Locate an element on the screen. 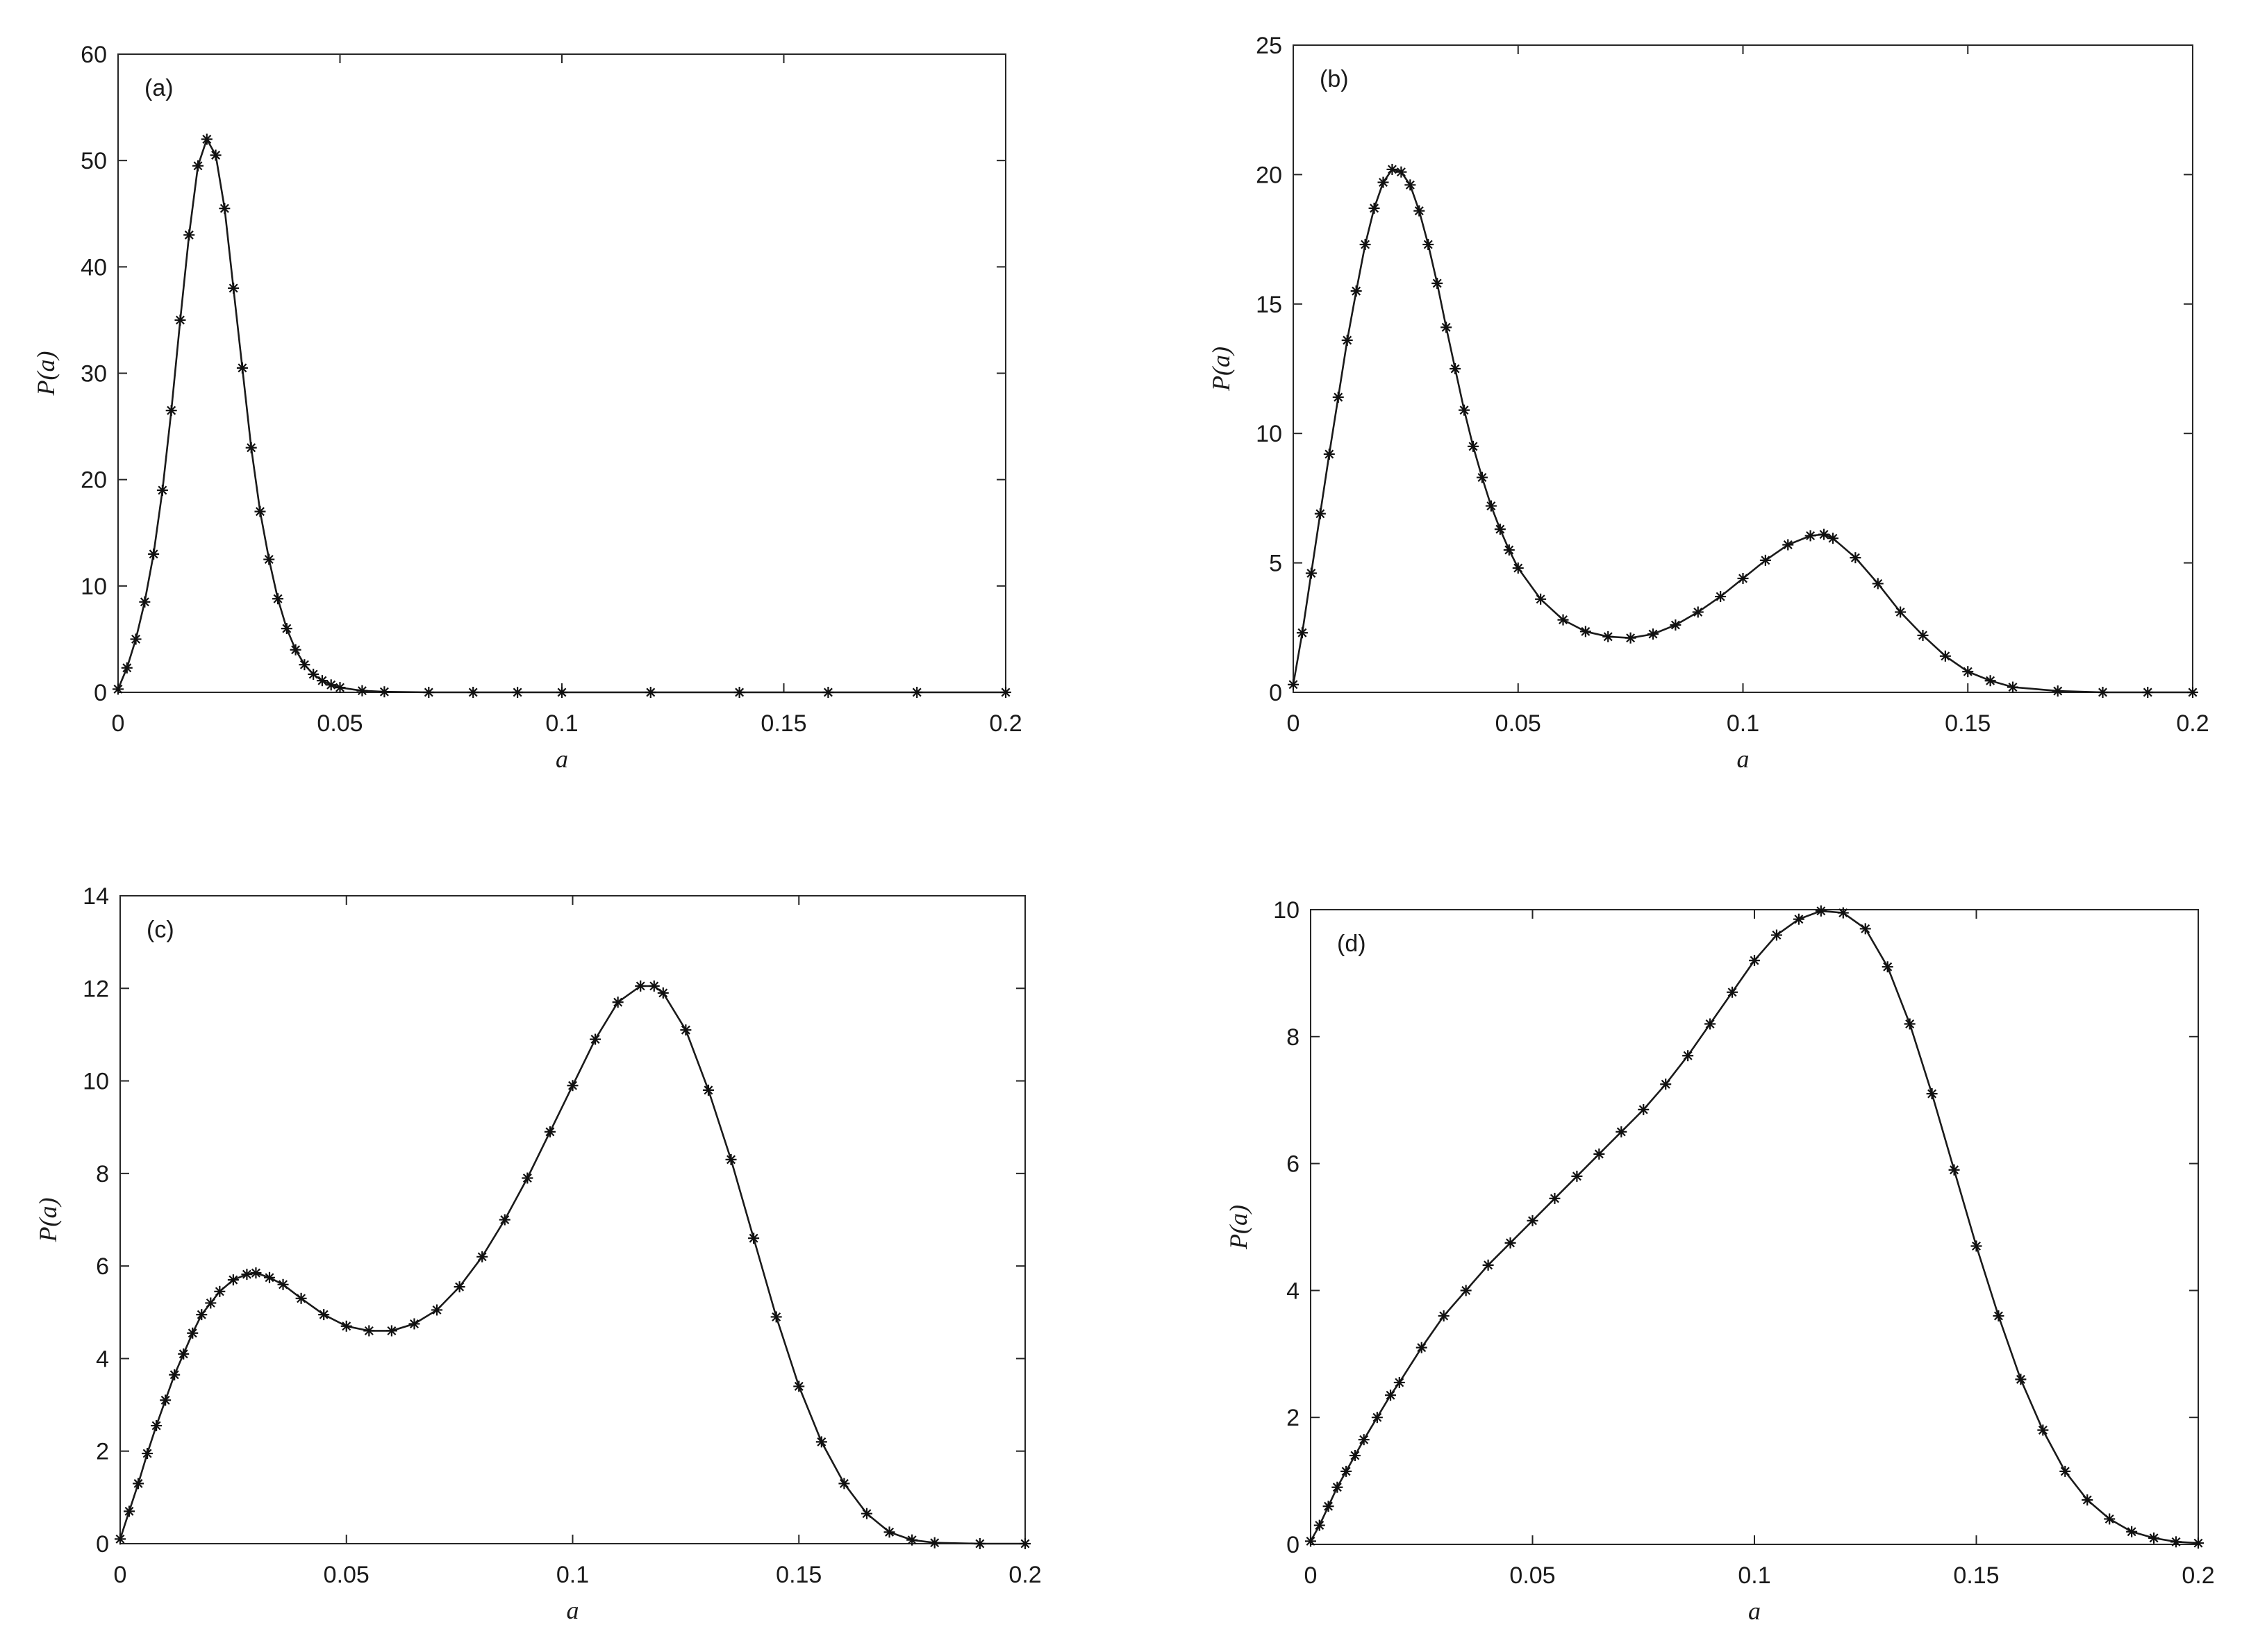  y-tick-label: 8 is located at coordinates (1292, 1037).